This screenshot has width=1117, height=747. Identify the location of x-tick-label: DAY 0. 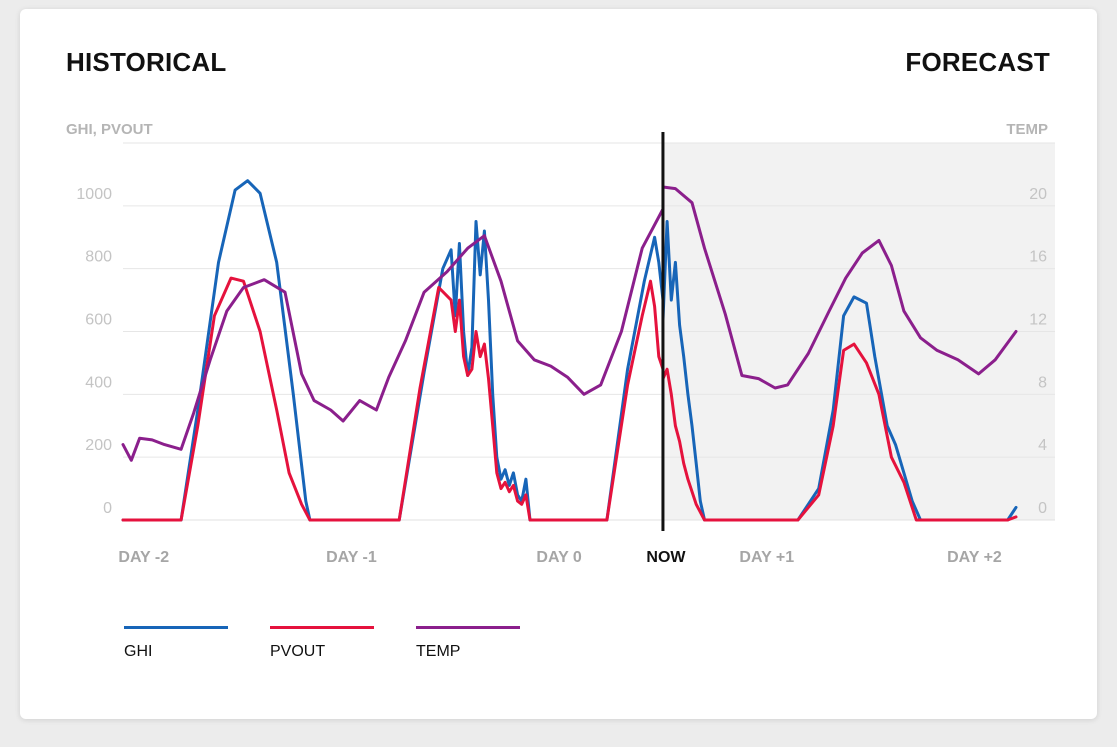
(558, 557).